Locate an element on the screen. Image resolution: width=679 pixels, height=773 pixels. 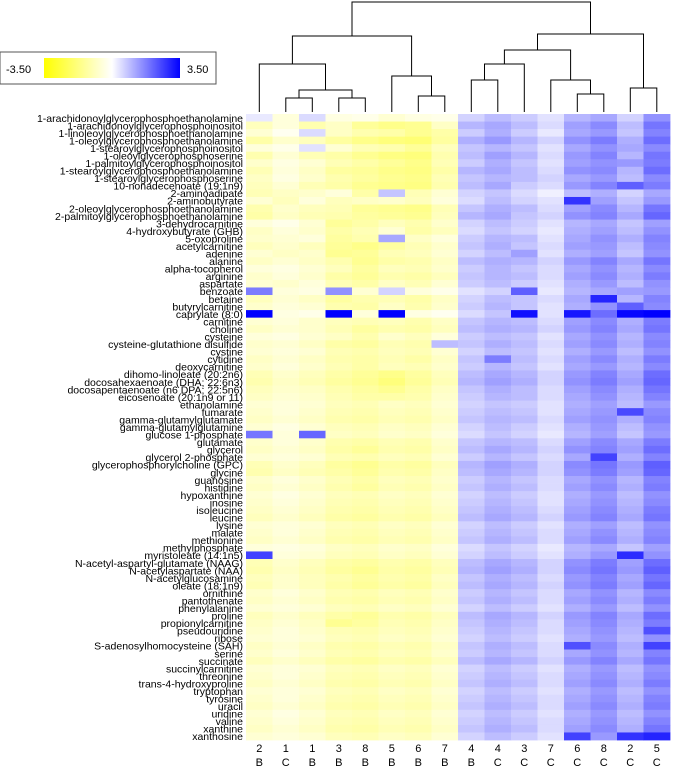
column-label-group: B is located at coordinates (259, 762).